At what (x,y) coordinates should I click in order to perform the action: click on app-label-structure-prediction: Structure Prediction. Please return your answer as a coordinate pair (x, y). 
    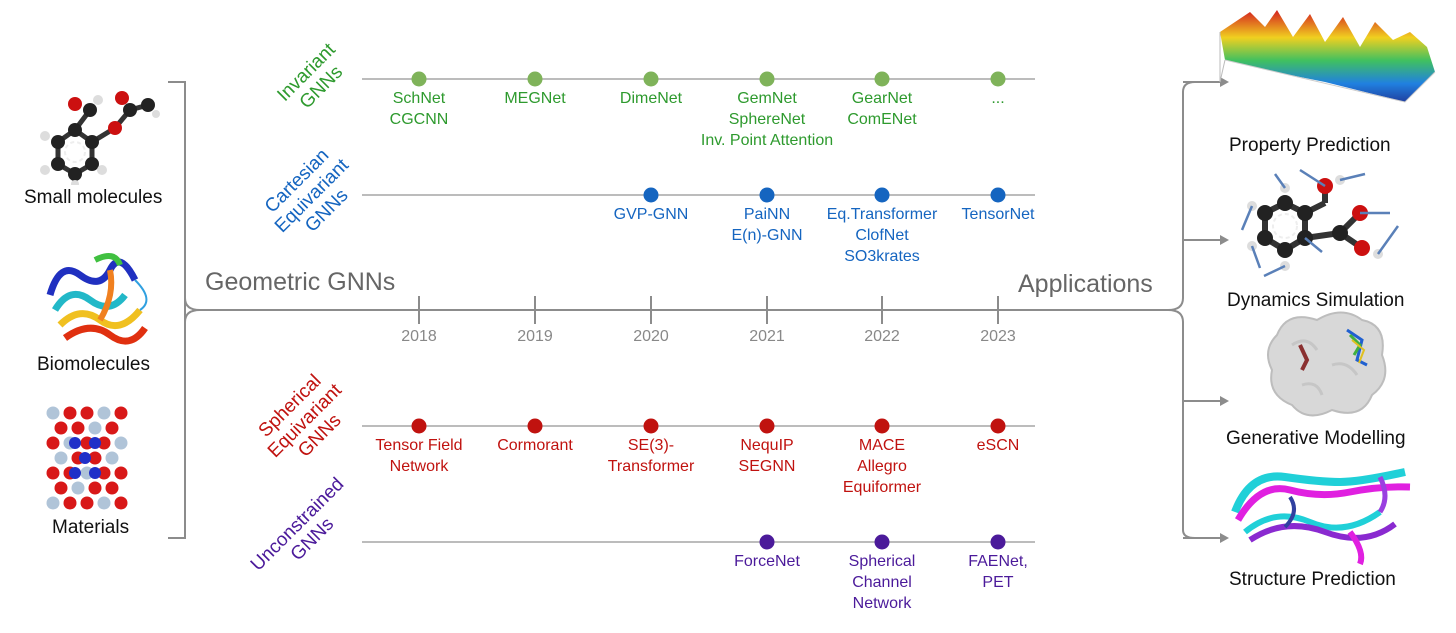
    Looking at the image, I should click on (1312, 579).